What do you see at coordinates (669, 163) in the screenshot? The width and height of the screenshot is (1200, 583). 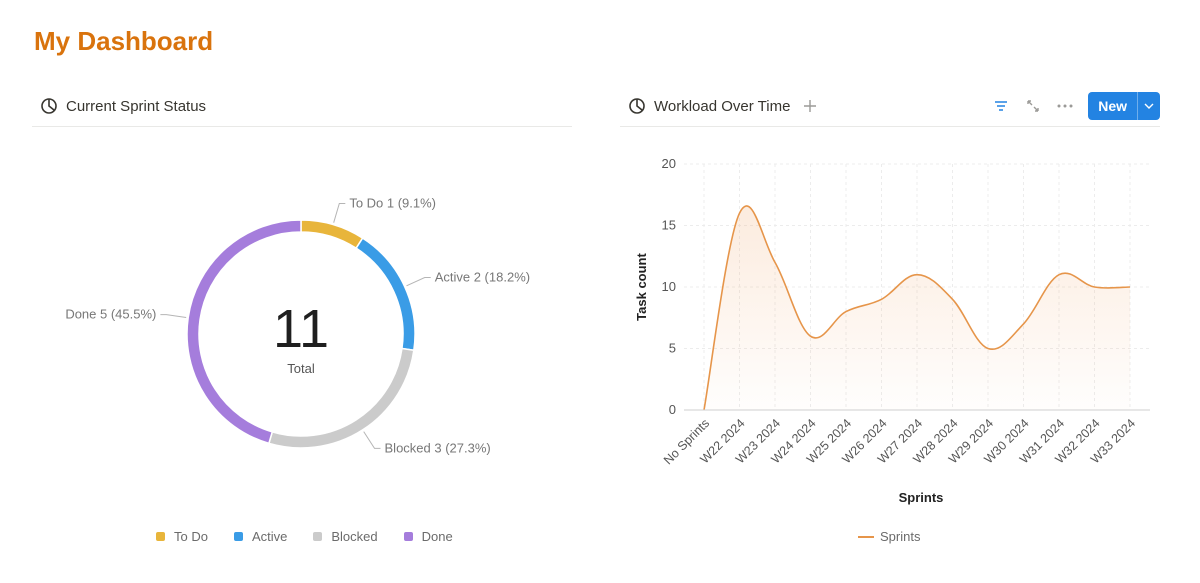 I see `y-tick-label: 20` at bounding box center [669, 163].